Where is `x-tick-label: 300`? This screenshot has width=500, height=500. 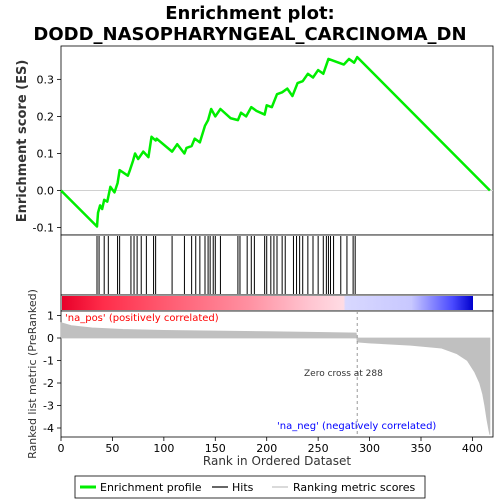 x-tick-label: 300 is located at coordinates (369, 448).